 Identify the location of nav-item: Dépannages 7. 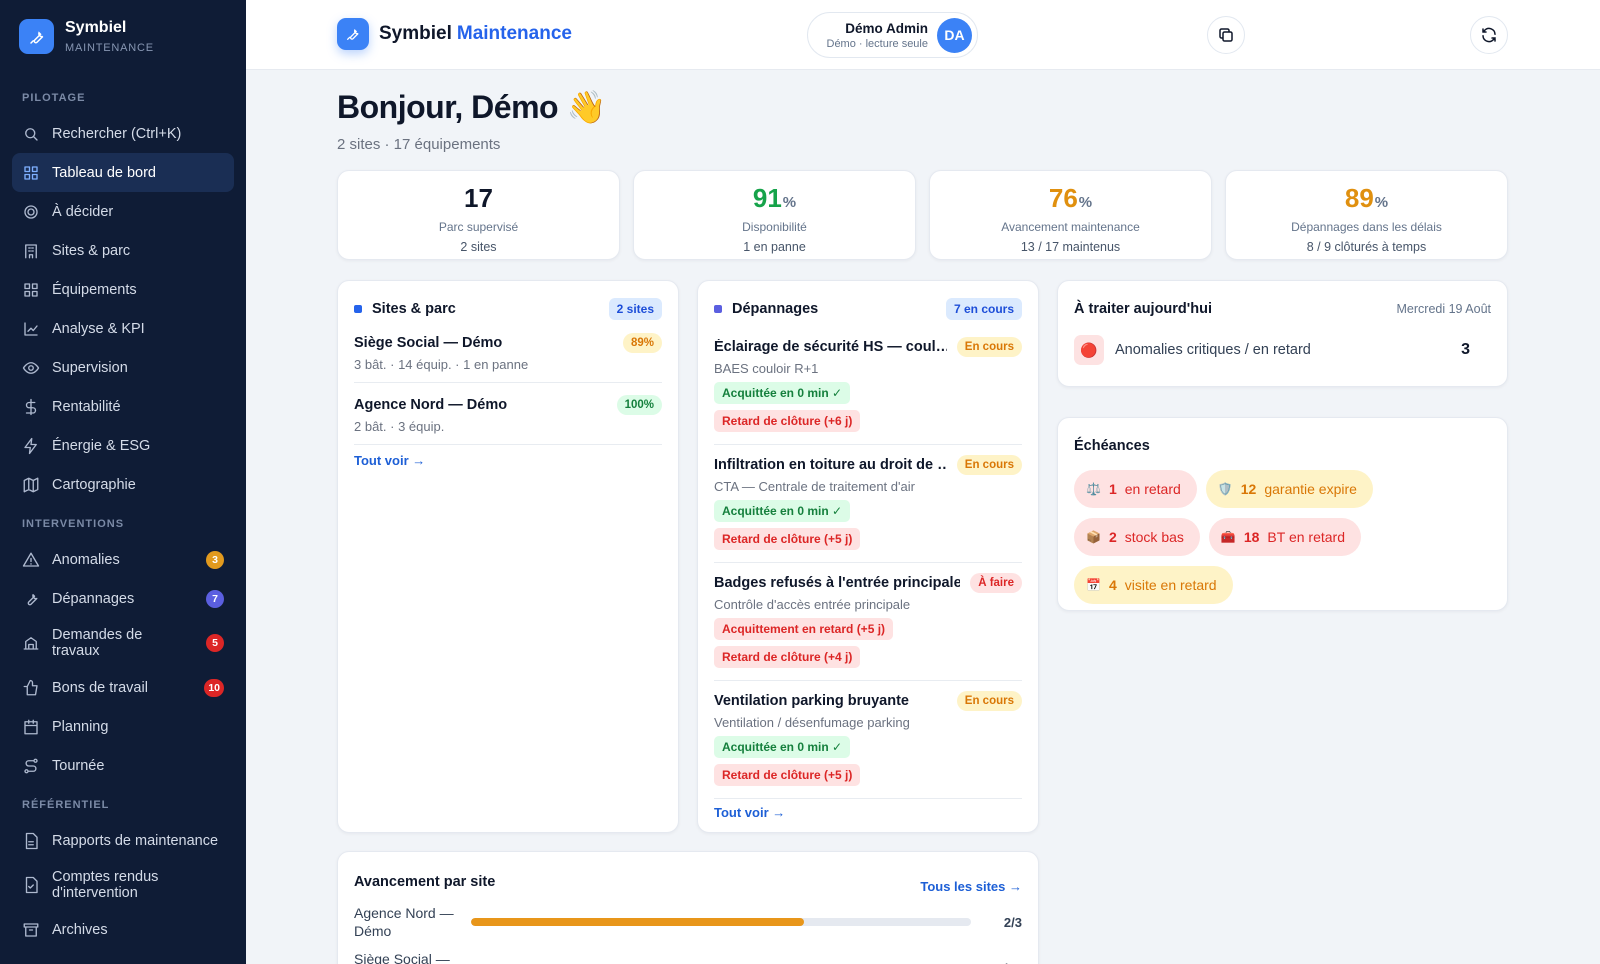
(123, 598).